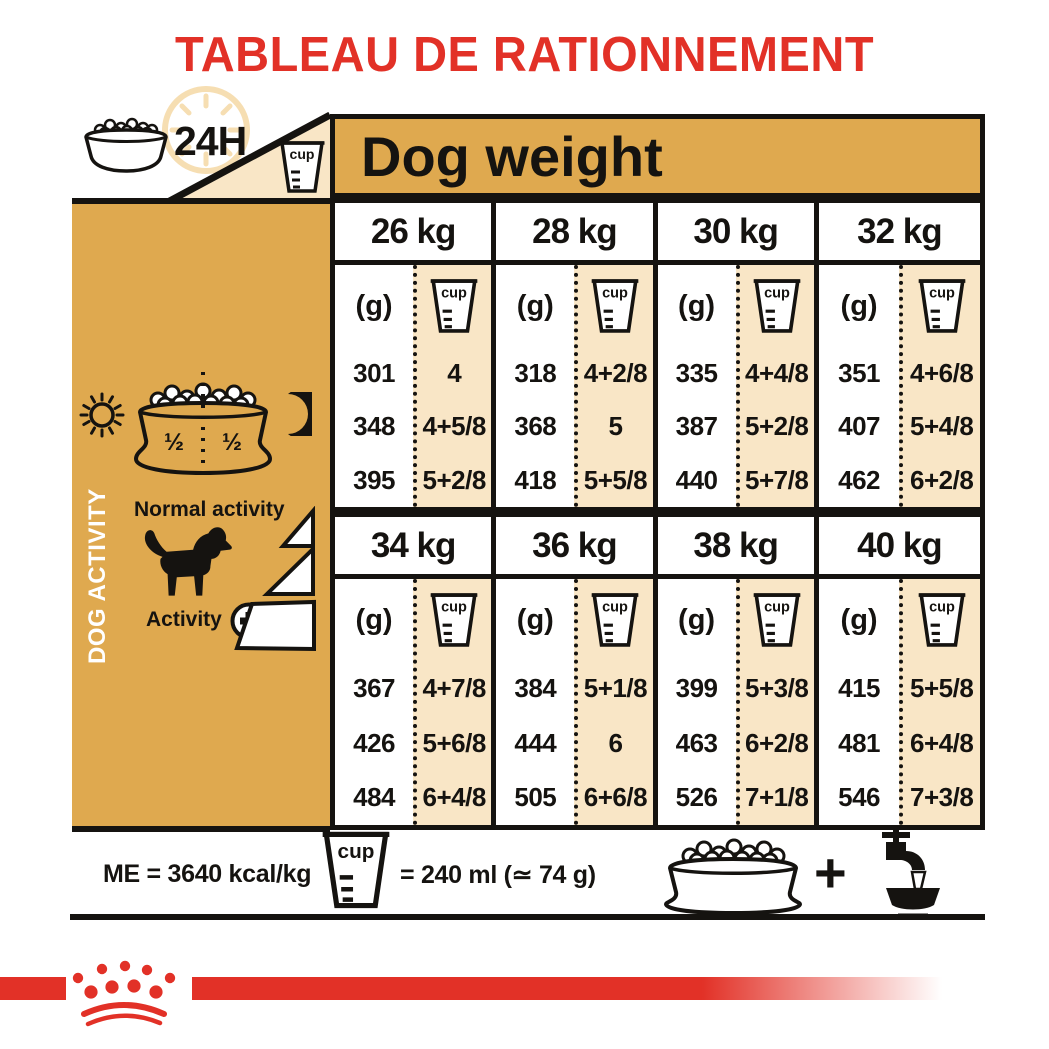 The width and height of the screenshot is (1049, 1049). Describe the element at coordinates (577, 231) in the screenshot. I see `weight-header: 28 kg` at that location.